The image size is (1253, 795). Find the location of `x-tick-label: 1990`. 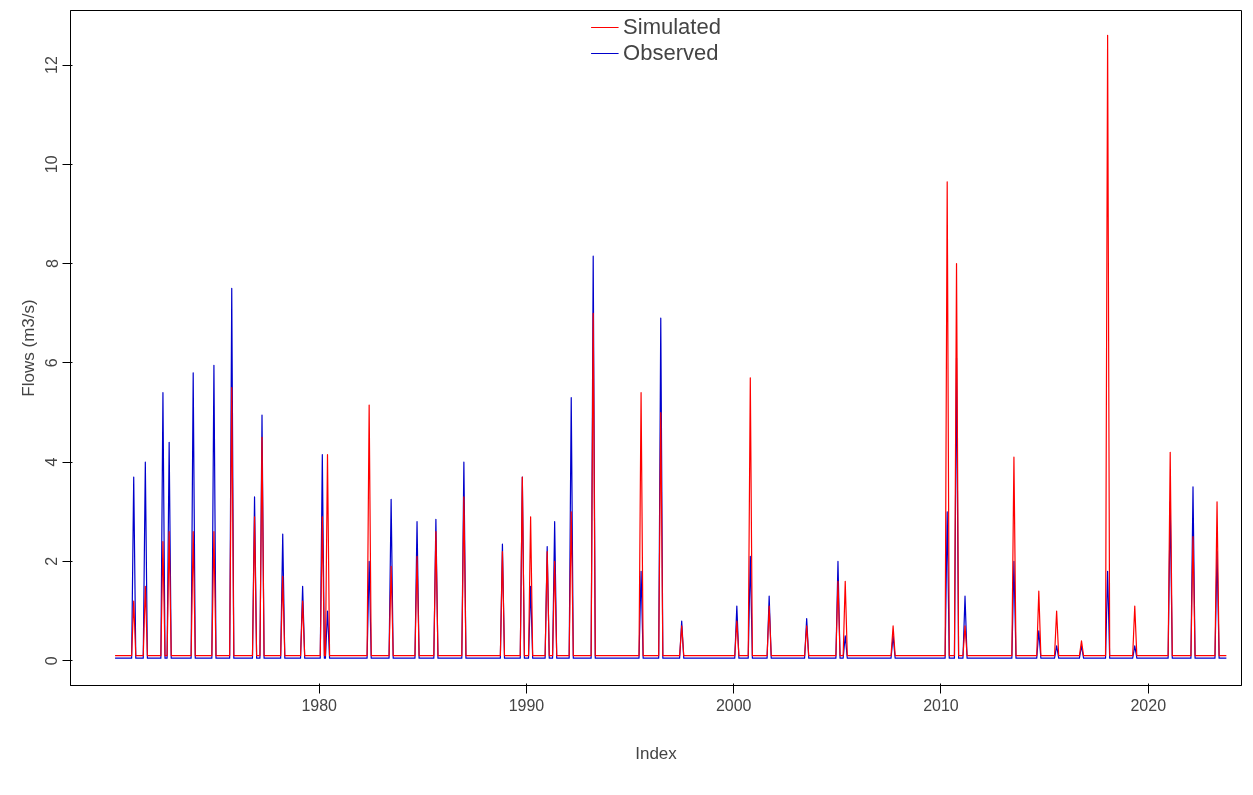

x-tick-label: 1990 is located at coordinates (526, 705).